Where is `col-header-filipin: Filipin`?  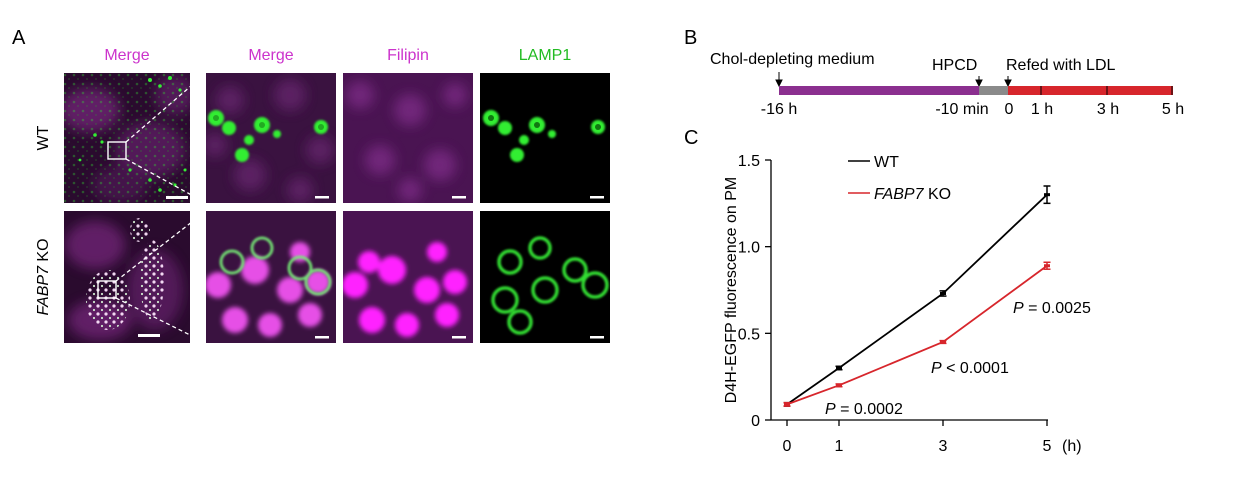 col-header-filipin: Filipin is located at coordinates (408, 55).